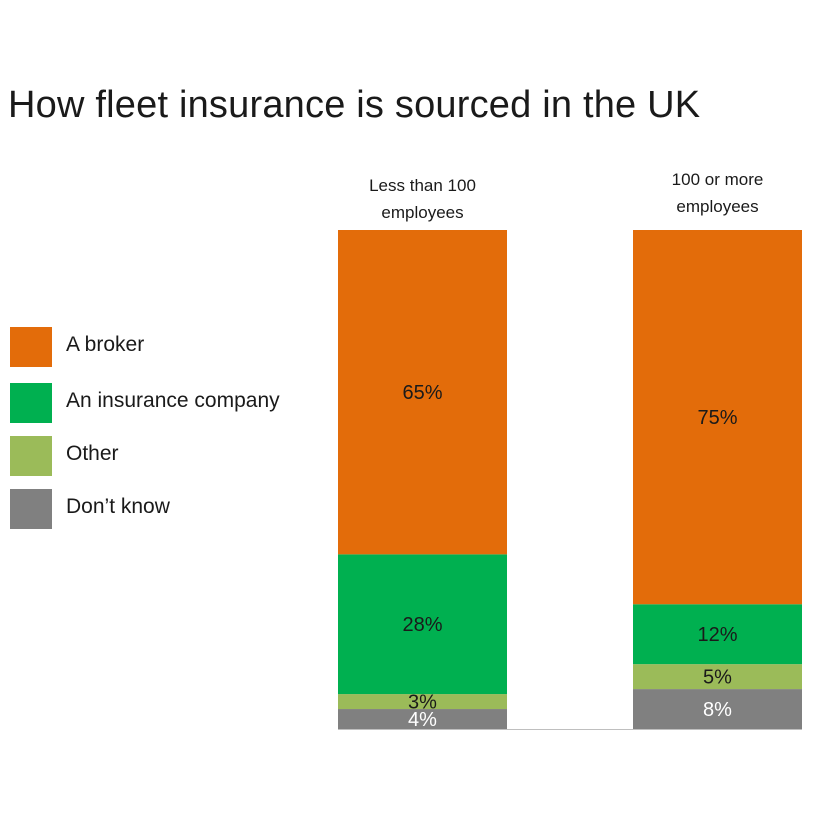 The height and width of the screenshot is (822, 822). I want to click on legend-item-other: Other, so click(180, 456).